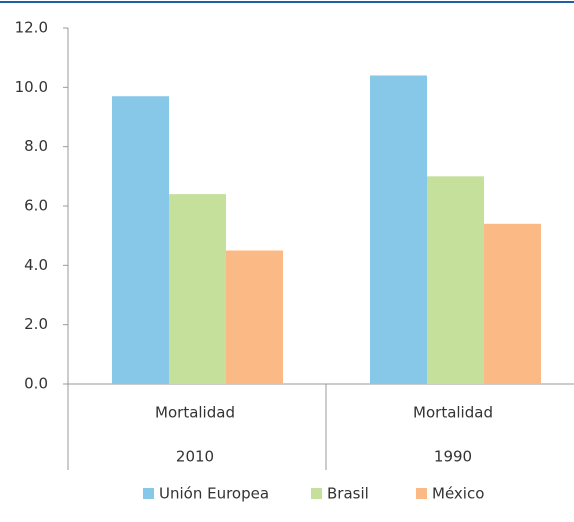  Describe the element at coordinates (348, 494) in the screenshot. I see `legend-label: Brasil` at that location.